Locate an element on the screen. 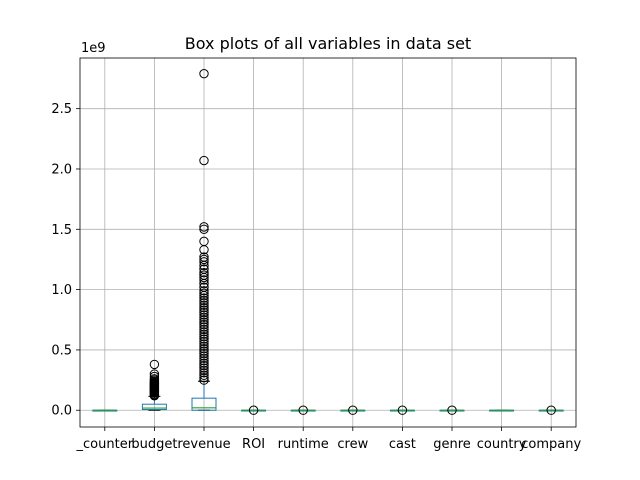  x-tick-label: ROI is located at coordinates (253, 444).